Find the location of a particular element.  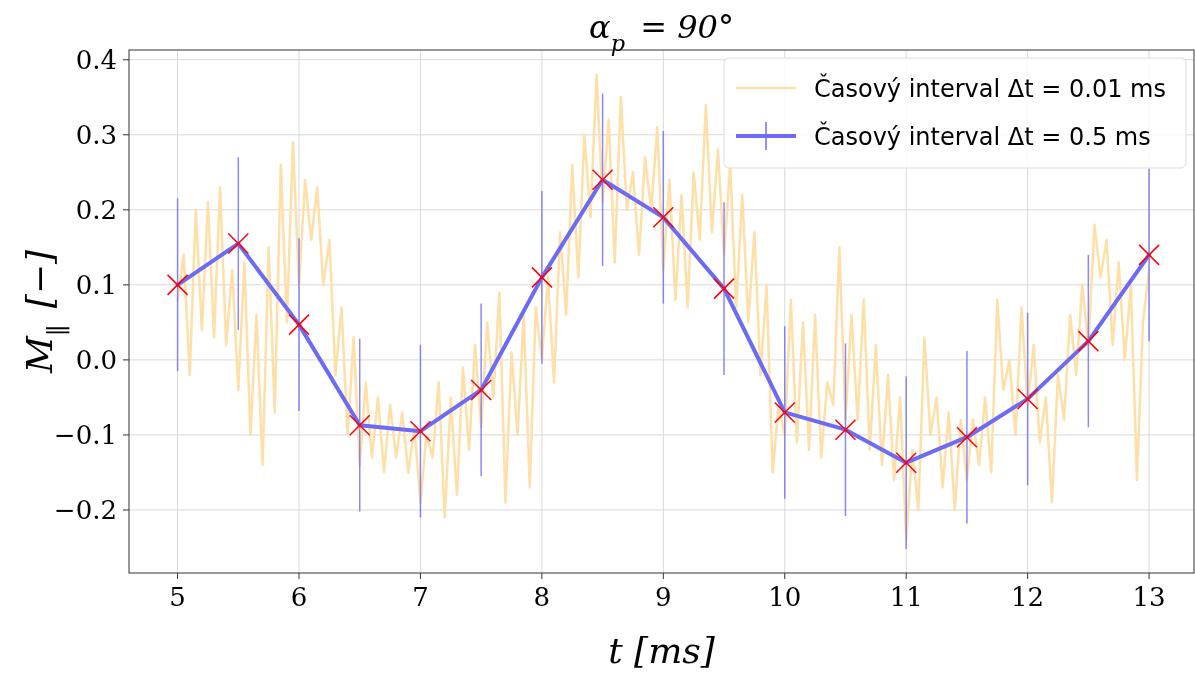

x-tick-label: 7 is located at coordinates (420, 597).